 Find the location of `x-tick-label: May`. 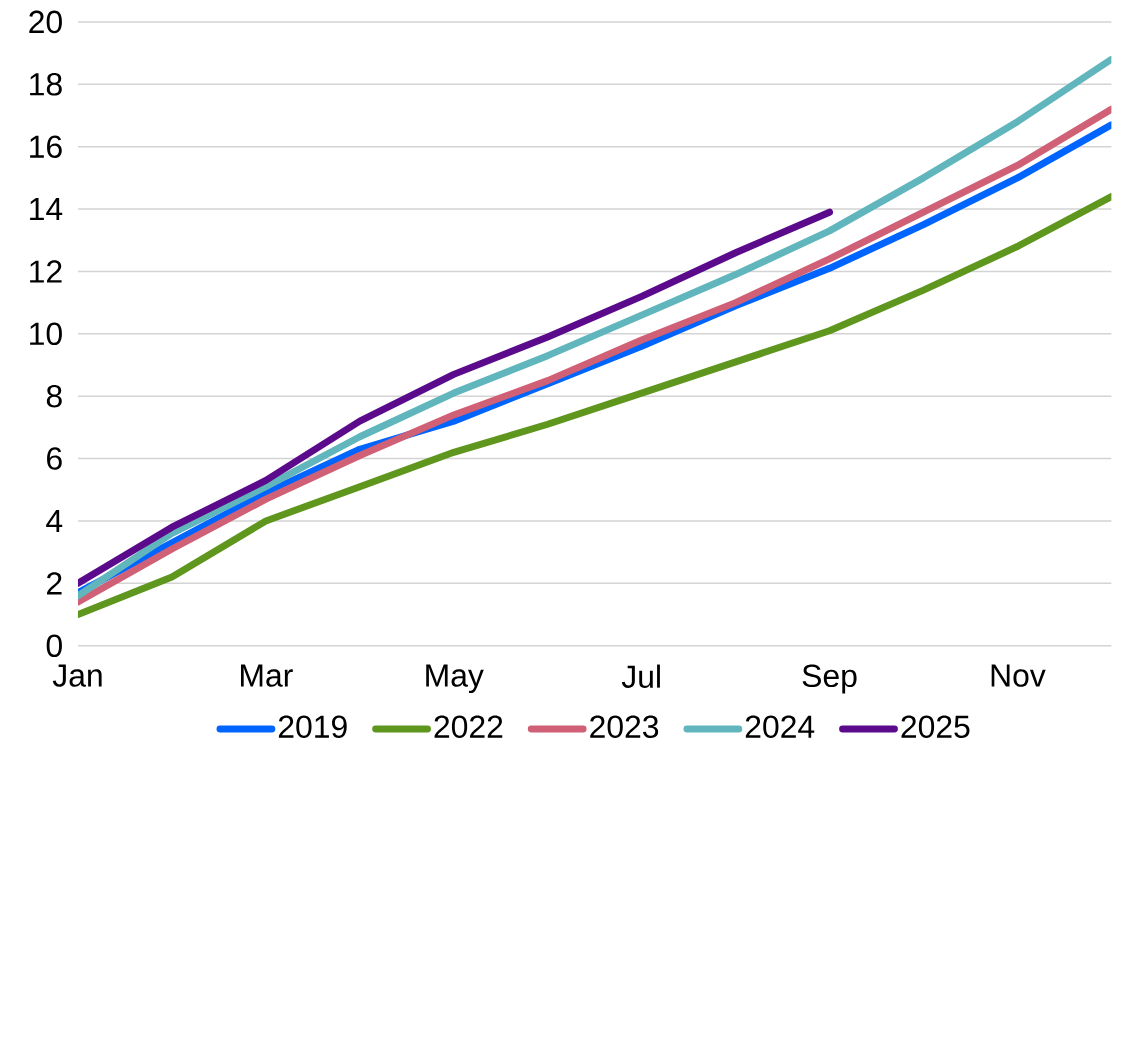

x-tick-label: May is located at coordinates (455, 679).